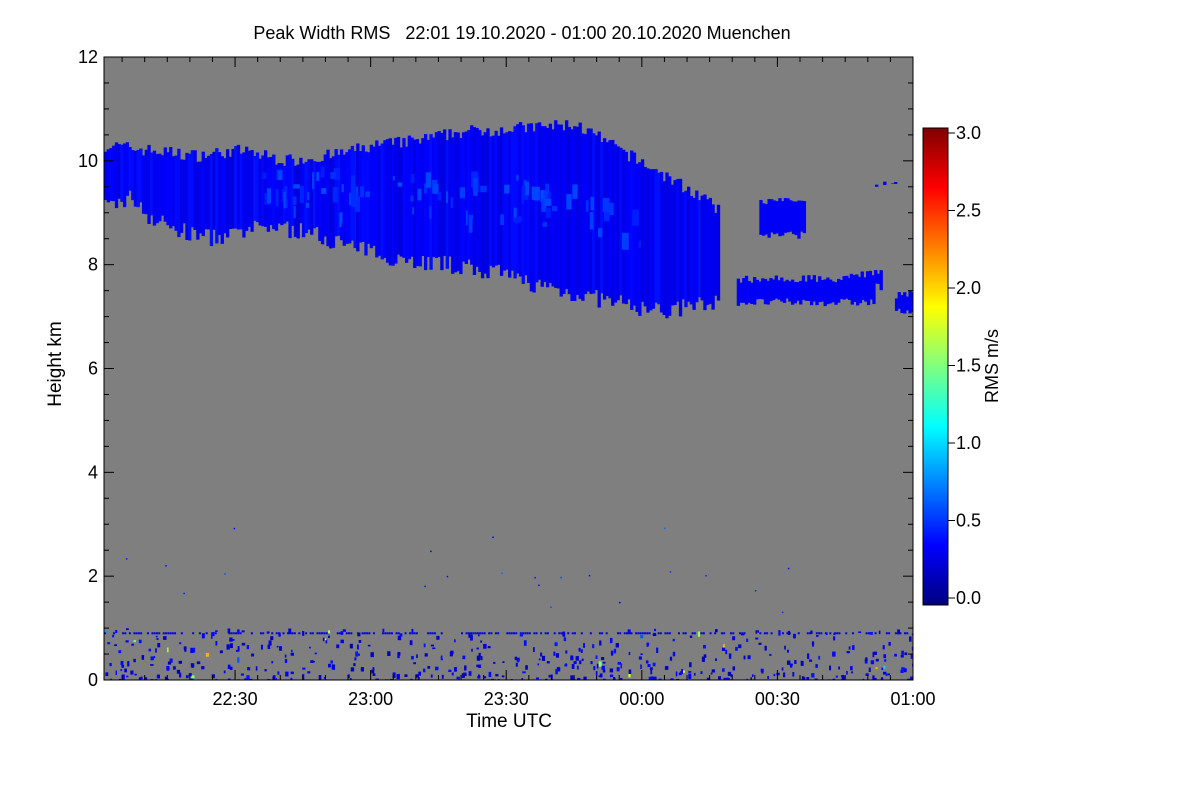 This screenshot has height=805, width=1200. What do you see at coordinates (126, 559) in the screenshot?
I see `stray-point` at bounding box center [126, 559].